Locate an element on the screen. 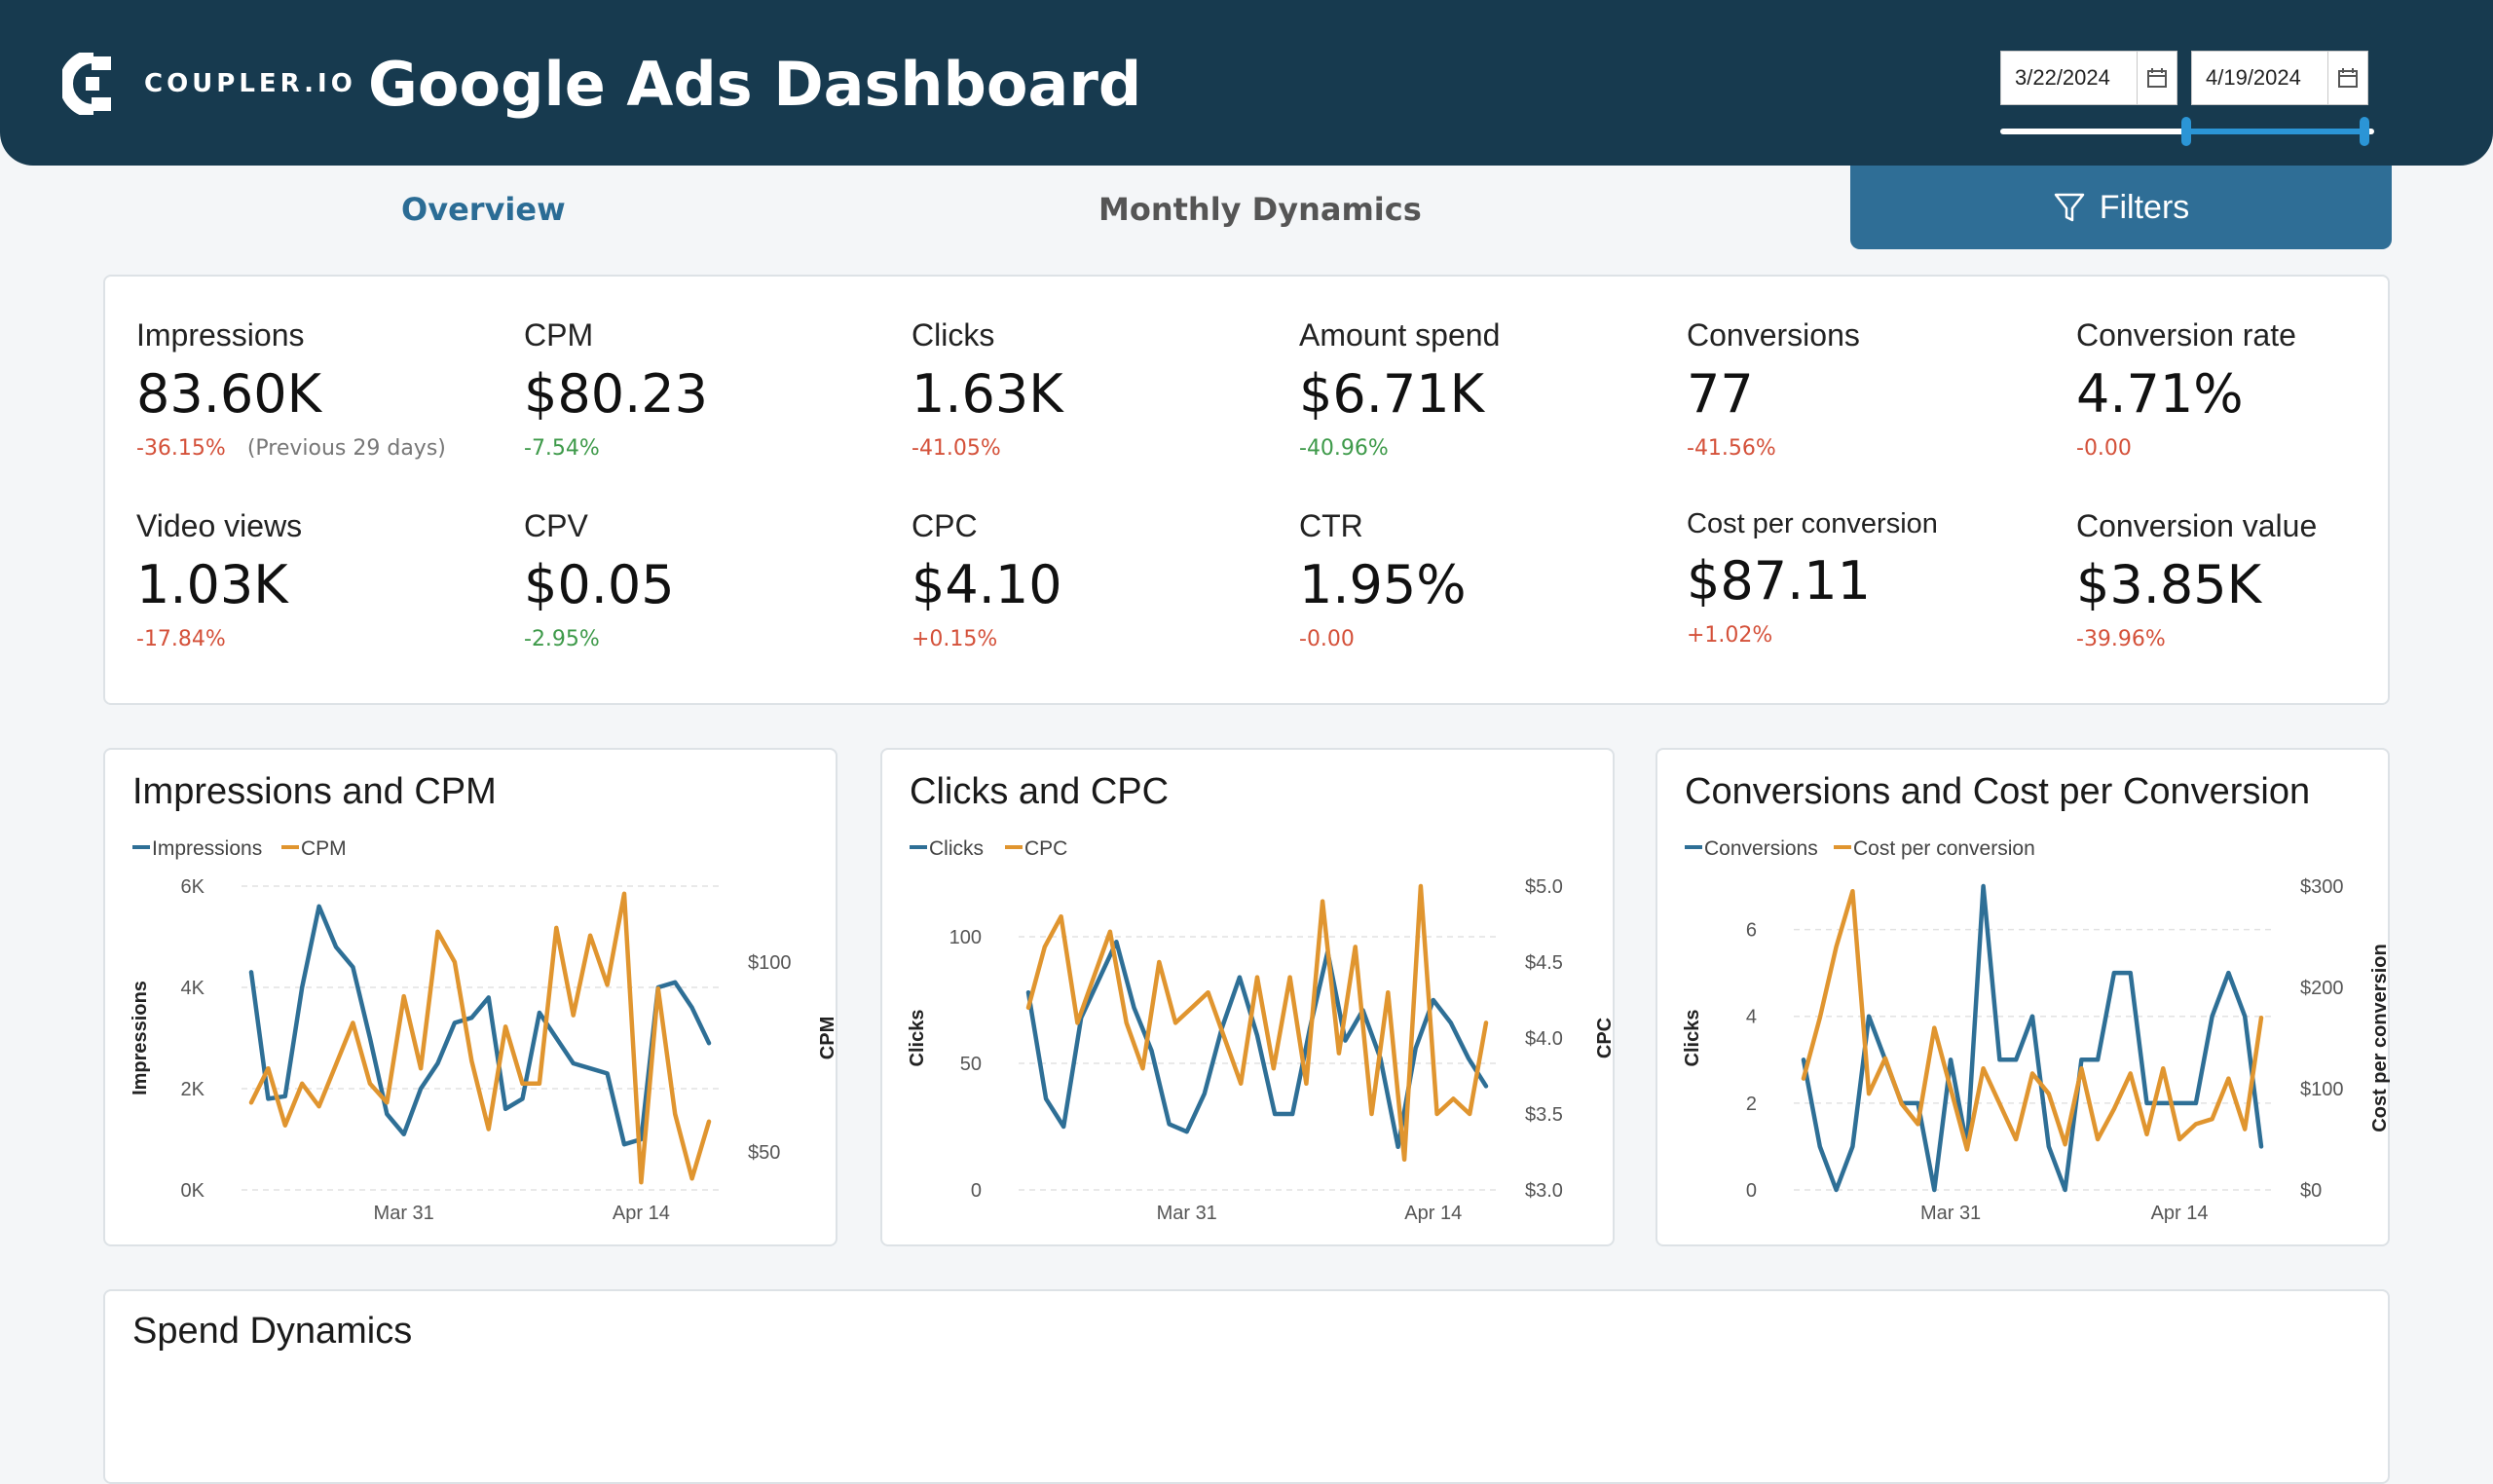  tab-monthly-dynamics: Monthly Dynamics is located at coordinates (1260, 209).